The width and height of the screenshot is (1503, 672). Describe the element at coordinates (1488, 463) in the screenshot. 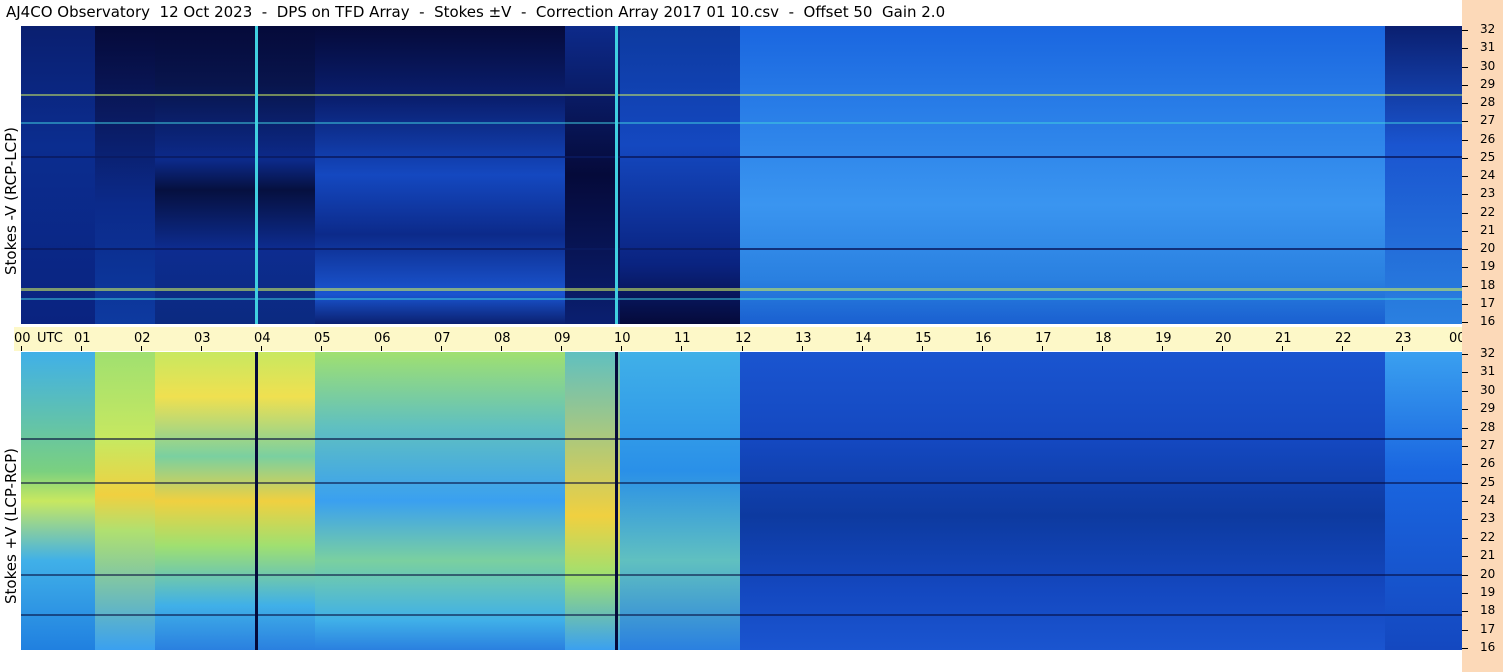

I see `freq-tick-label-bottom: 26` at that location.